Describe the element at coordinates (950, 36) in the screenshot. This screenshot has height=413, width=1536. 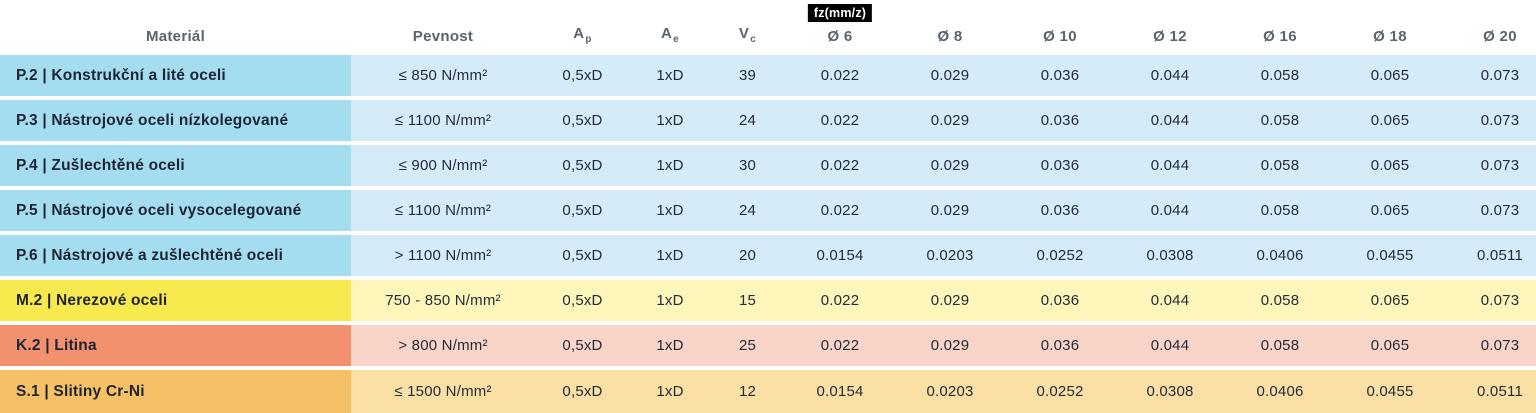
I see `col-header-d8: Ø 8` at that location.